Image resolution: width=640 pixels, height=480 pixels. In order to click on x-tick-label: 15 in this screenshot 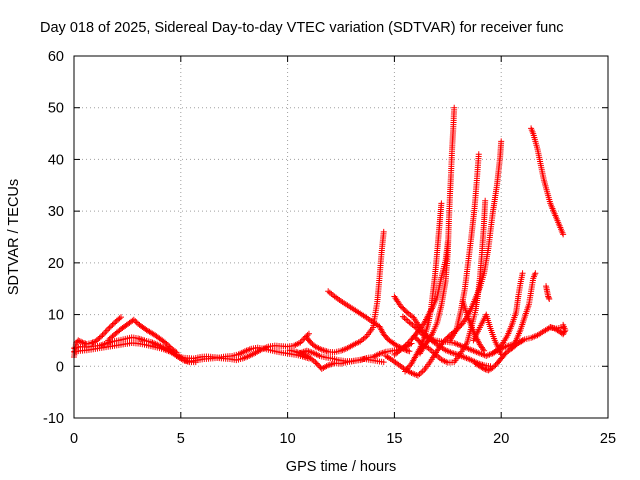, I will do `click(394, 439)`.